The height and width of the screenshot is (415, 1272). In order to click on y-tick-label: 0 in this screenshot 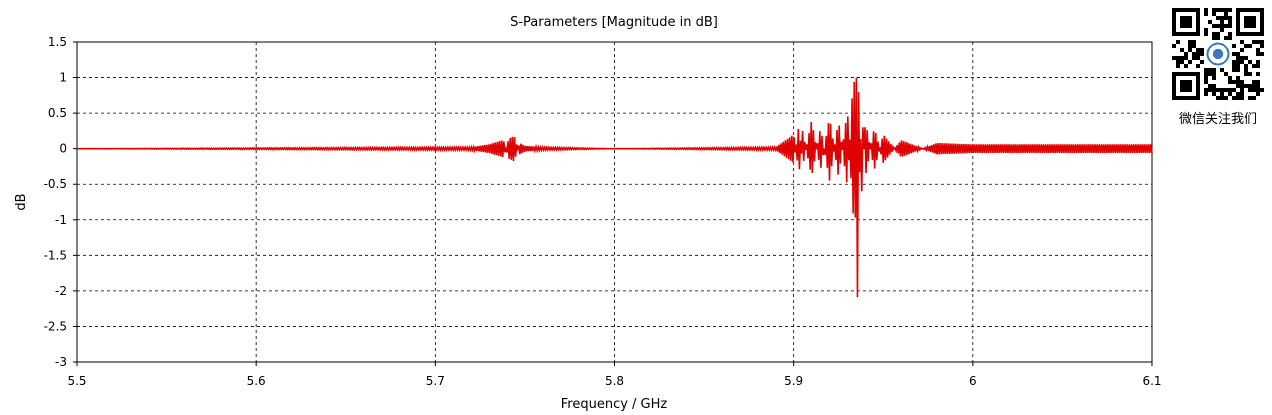, I will do `click(63, 149)`.